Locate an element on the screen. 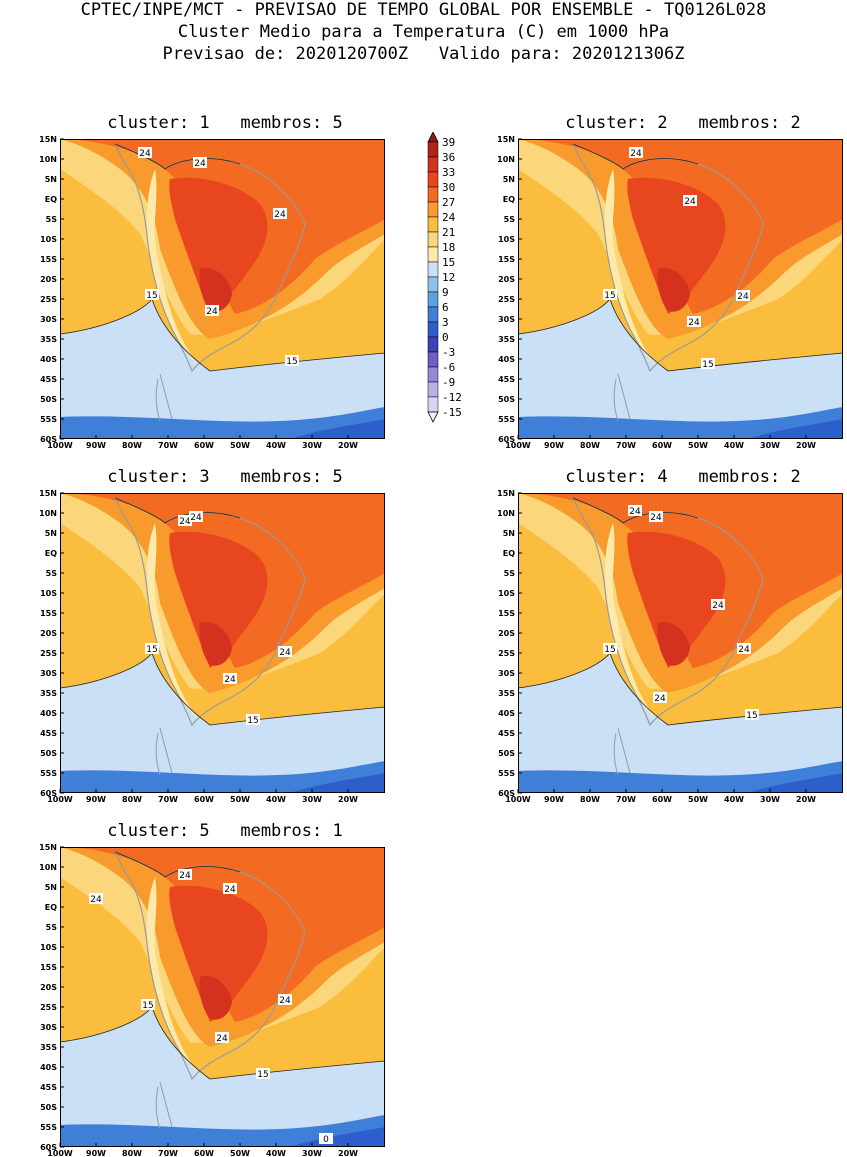  lat-tick-label: 60S is located at coordinates (48, 439).